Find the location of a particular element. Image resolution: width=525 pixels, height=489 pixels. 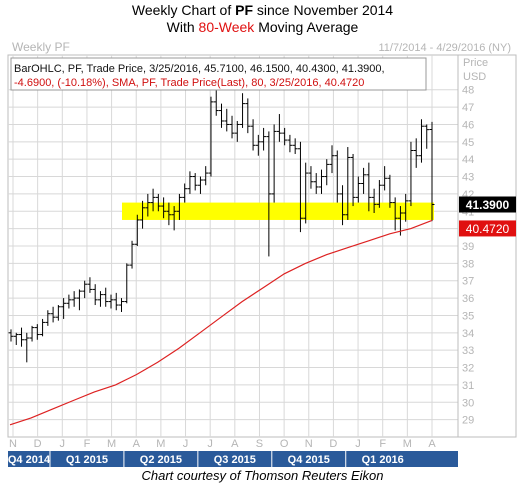

y-tick-label: 45 is located at coordinates (468, 143).